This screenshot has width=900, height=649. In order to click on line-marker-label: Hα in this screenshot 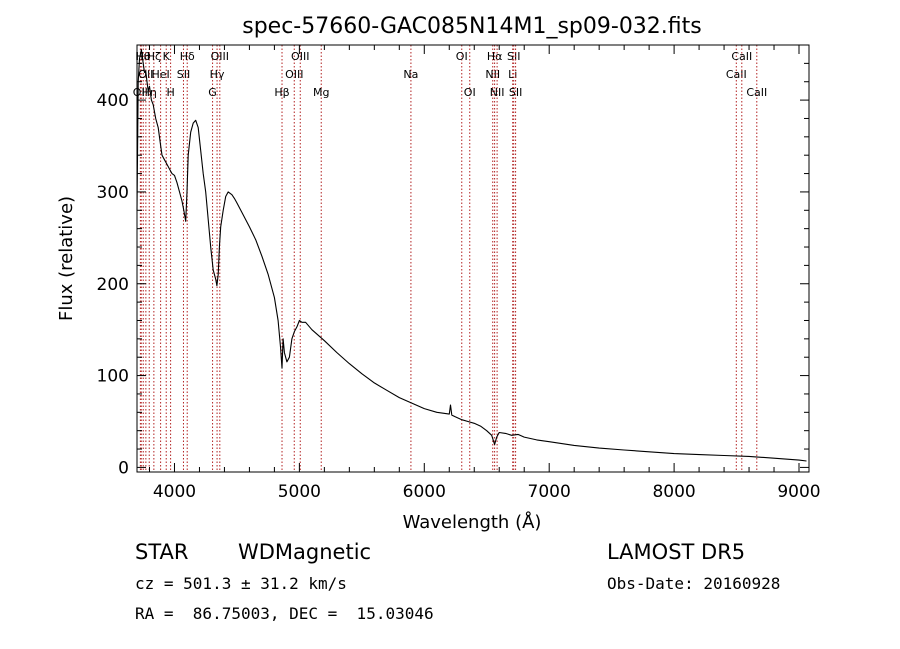, I will do `click(495, 56)`.